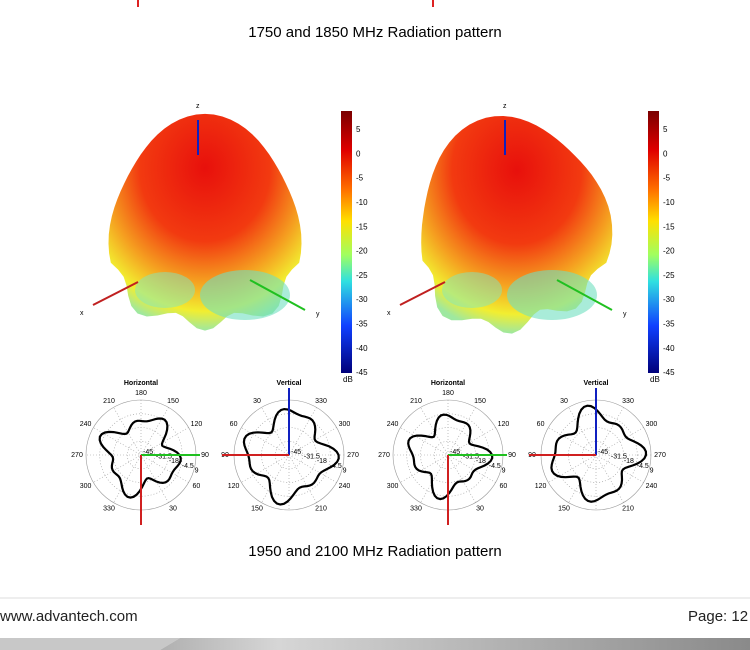 This screenshot has width=750, height=650. What do you see at coordinates (69, 616) in the screenshot?
I see `footer-url: www.advantech.com` at bounding box center [69, 616].